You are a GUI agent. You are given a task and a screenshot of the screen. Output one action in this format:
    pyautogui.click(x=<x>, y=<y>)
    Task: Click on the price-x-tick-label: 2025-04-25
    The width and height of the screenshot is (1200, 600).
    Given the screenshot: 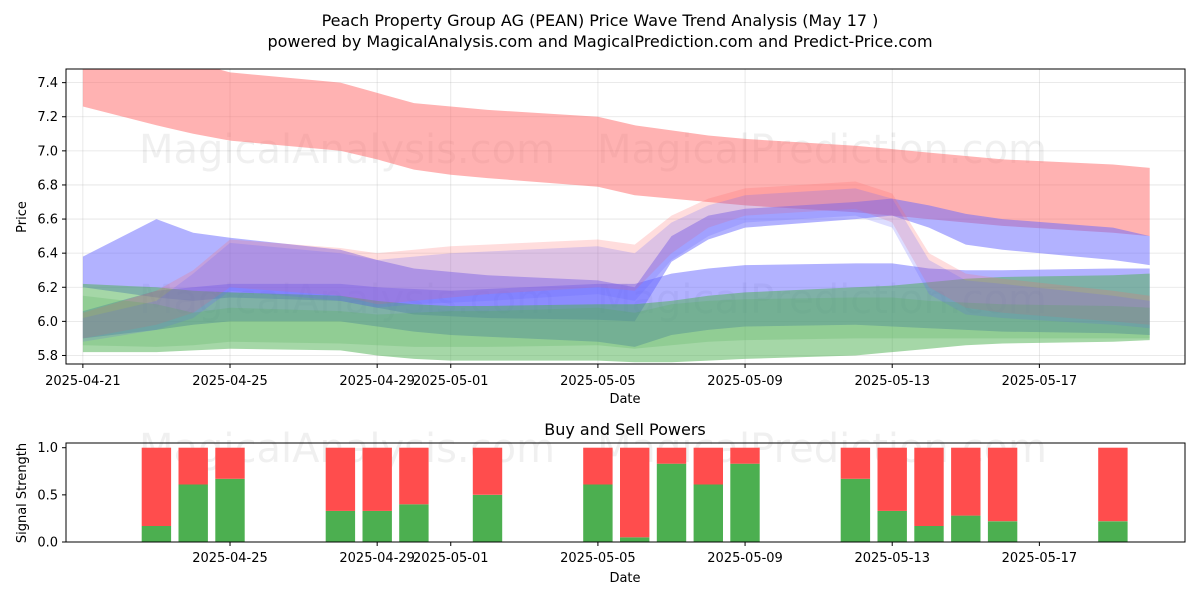 What is the action you would take?
    pyautogui.click(x=230, y=381)
    